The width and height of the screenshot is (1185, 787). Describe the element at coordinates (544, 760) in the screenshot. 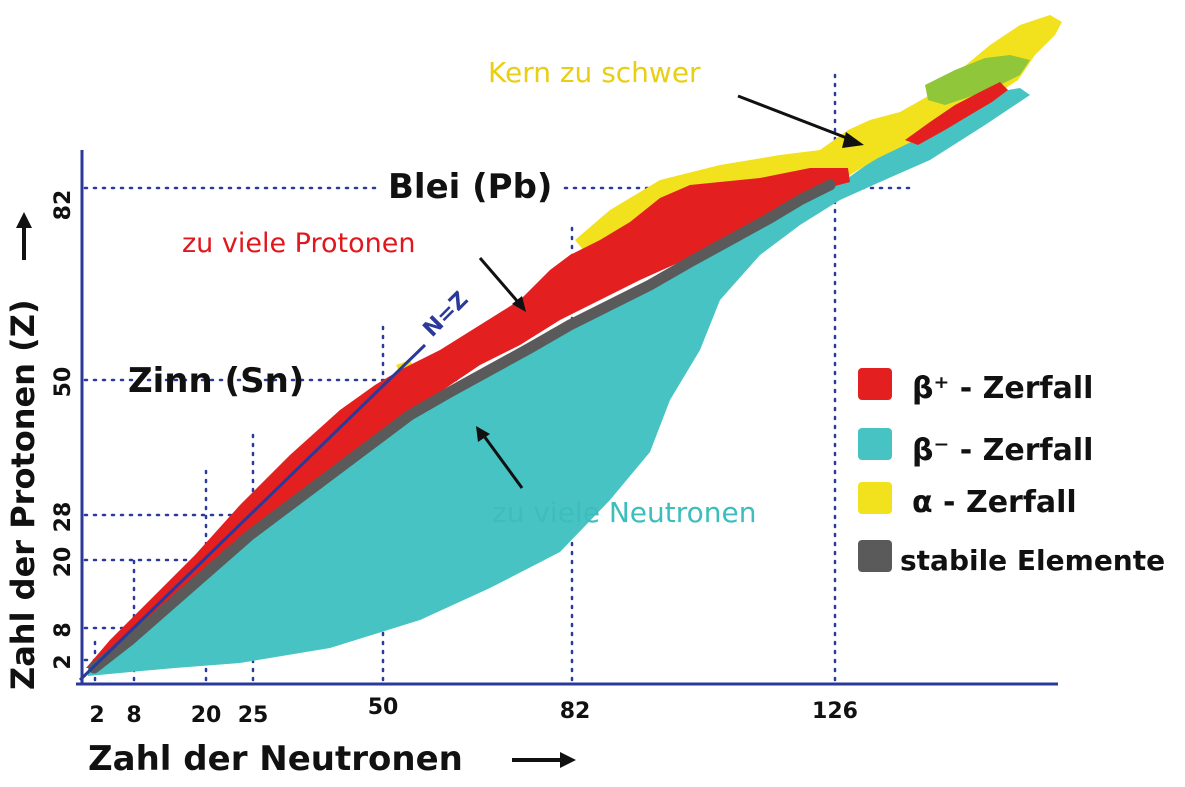

I see `x-axis-arrow` at that location.